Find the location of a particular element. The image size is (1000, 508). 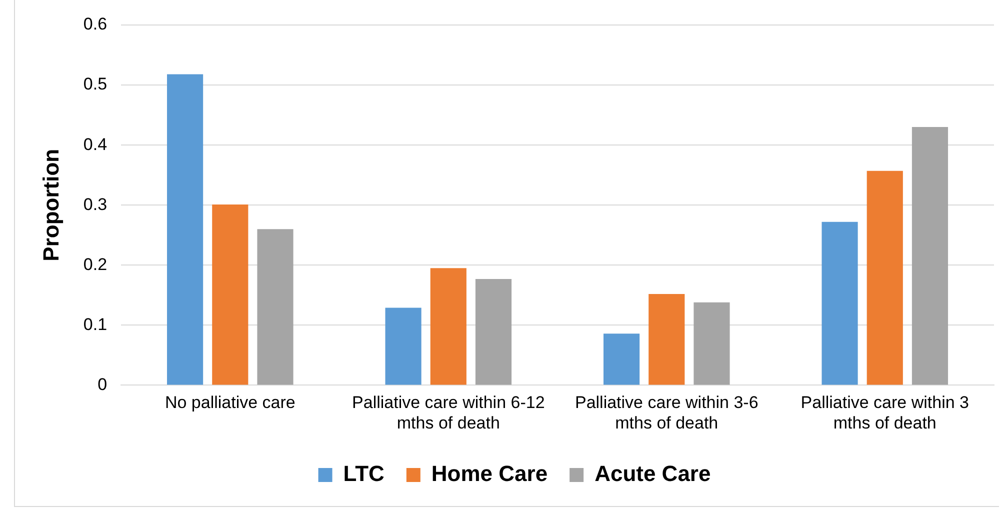

legend-label: Home Care is located at coordinates (489, 473).